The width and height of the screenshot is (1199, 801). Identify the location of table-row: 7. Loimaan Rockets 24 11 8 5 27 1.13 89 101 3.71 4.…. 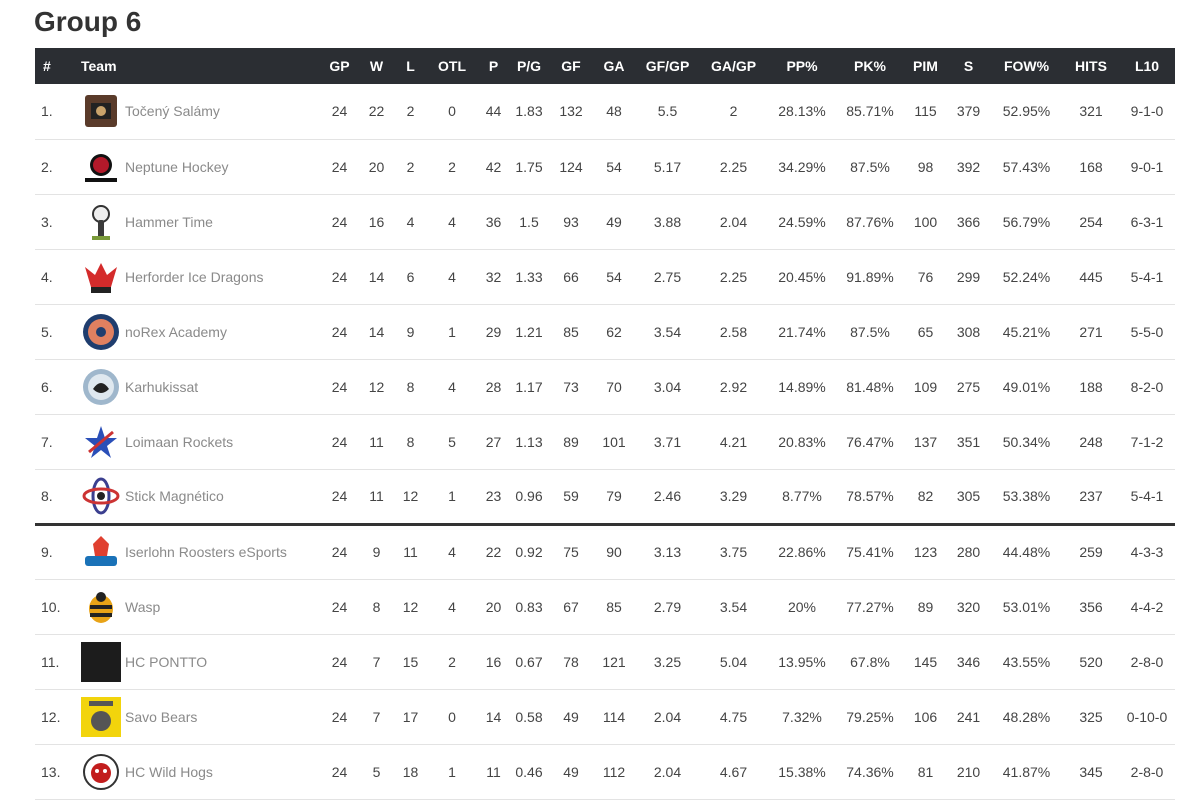
(605, 441).